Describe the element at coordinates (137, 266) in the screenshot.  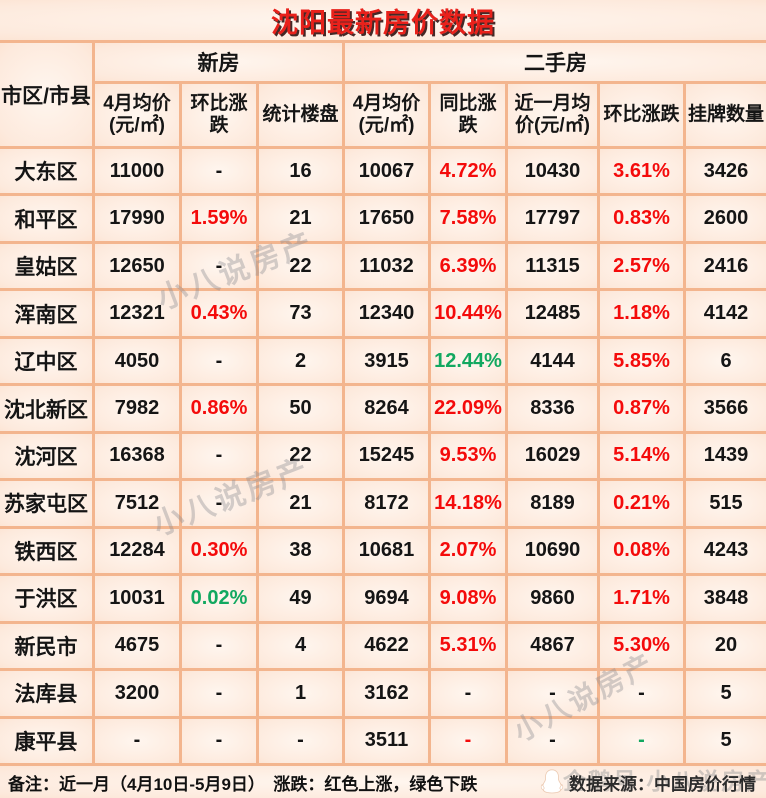
I see `value-cell: 12650` at that location.